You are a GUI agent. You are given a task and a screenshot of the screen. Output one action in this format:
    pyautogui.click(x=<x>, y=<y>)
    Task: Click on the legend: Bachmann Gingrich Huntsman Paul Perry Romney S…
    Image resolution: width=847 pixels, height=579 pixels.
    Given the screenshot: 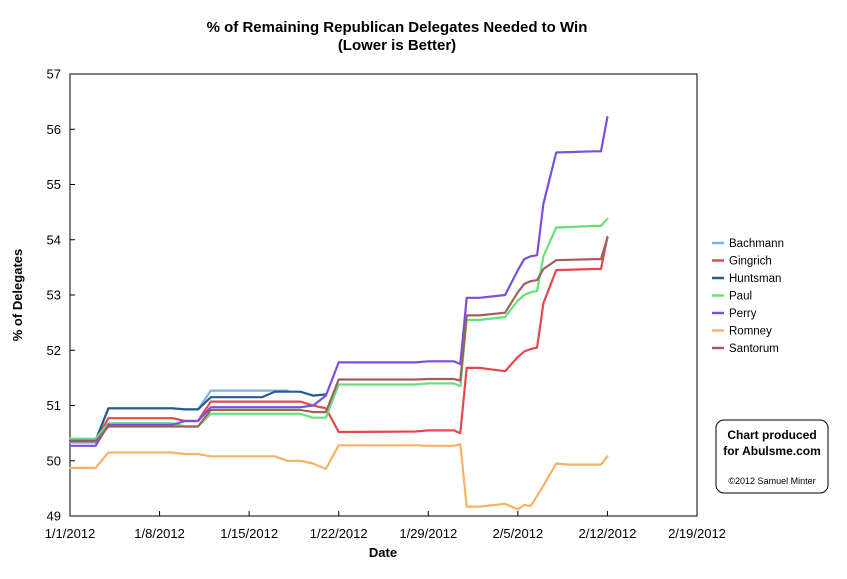 What is the action you would take?
    pyautogui.click(x=748, y=296)
    